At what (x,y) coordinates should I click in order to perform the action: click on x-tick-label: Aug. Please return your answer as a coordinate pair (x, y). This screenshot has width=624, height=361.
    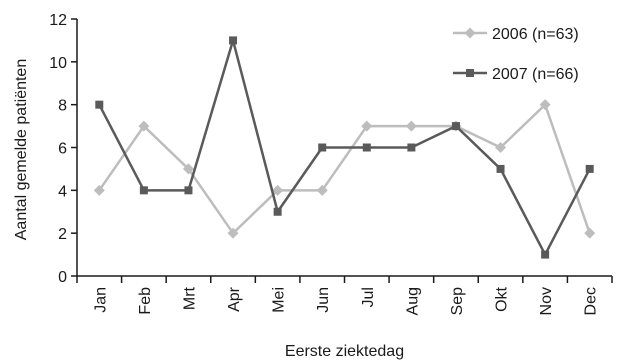
    Looking at the image, I should click on (412, 301).